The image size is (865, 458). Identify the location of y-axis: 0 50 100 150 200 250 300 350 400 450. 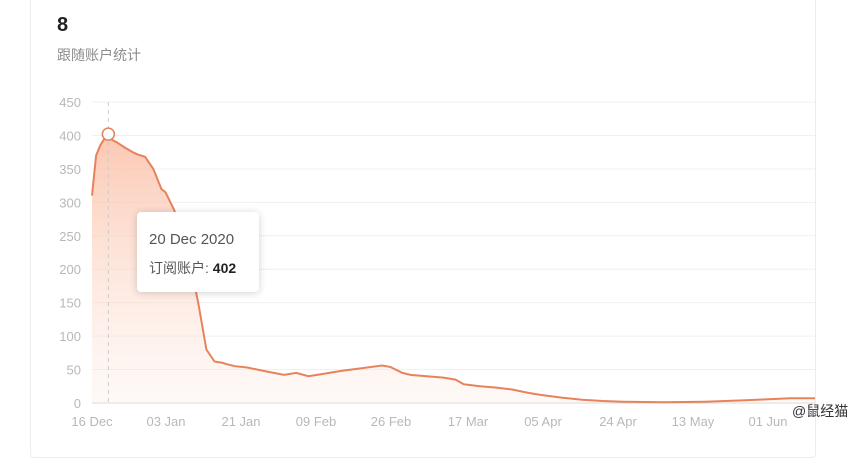
(70, 253).